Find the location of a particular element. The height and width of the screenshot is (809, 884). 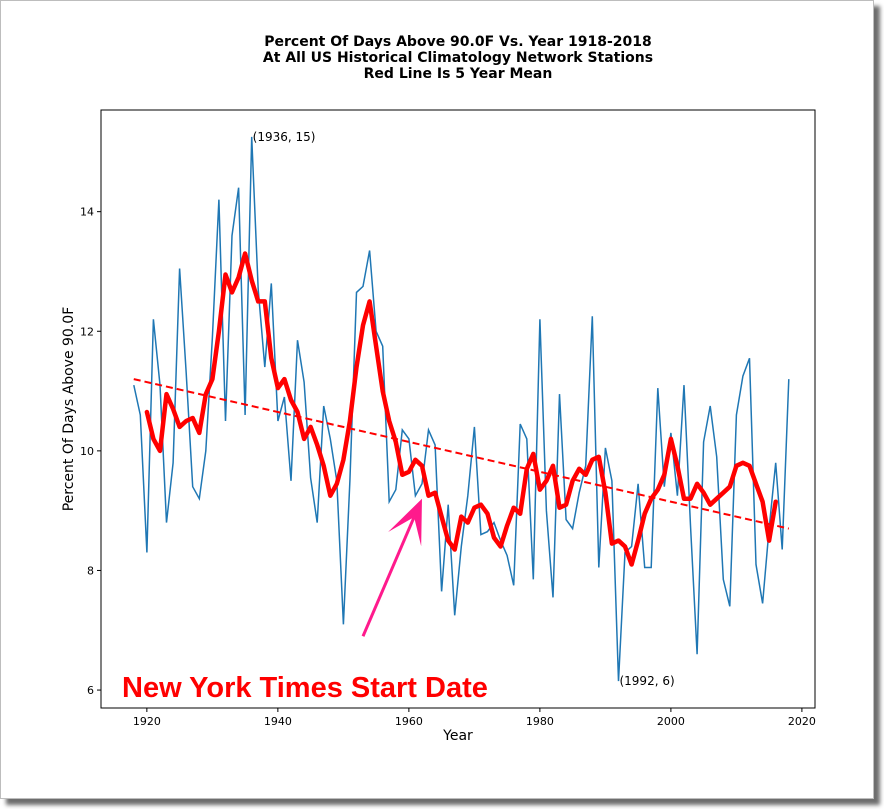

y-tick-label: 6 is located at coordinates (90, 690).